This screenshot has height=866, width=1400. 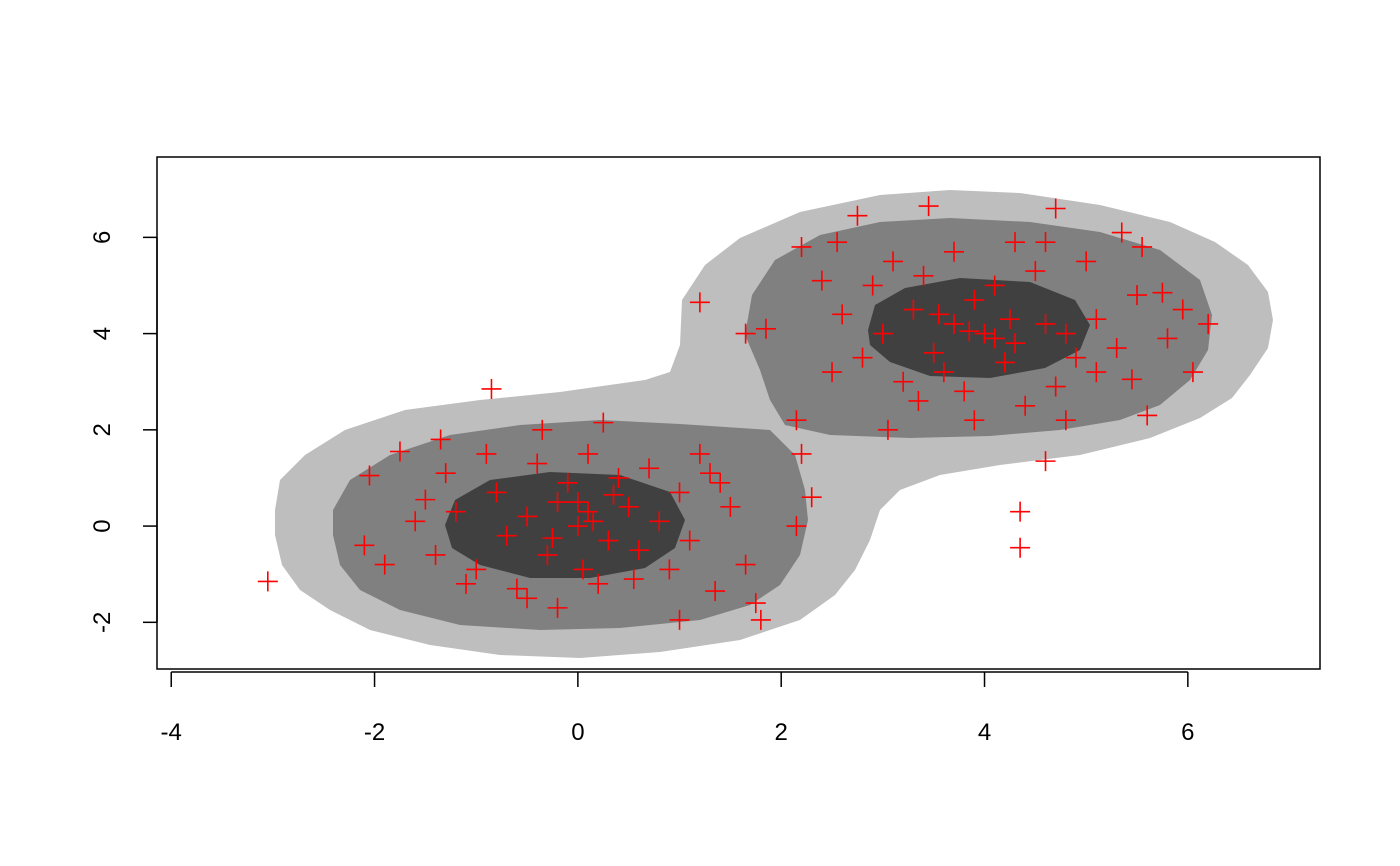 What do you see at coordinates (171, 732) in the screenshot?
I see `x-tick-label: -4` at bounding box center [171, 732].